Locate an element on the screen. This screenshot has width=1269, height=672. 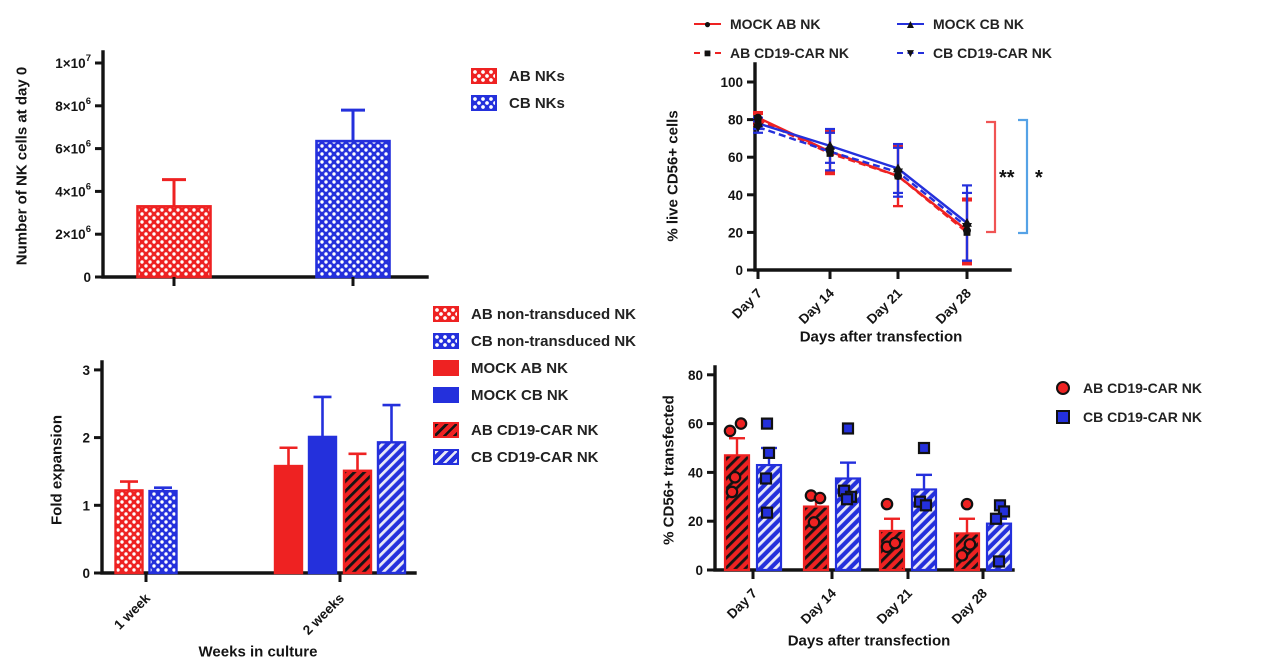
svg-text: 8×10⁶ is located at coordinates (73, 105).